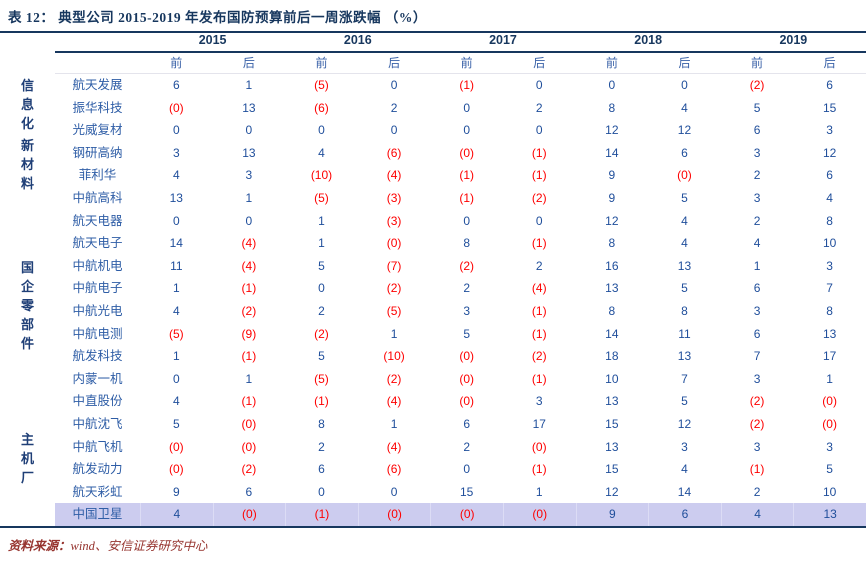  What do you see at coordinates (648, 40) in the screenshot?
I see `year-header: 2018` at bounding box center [648, 40].